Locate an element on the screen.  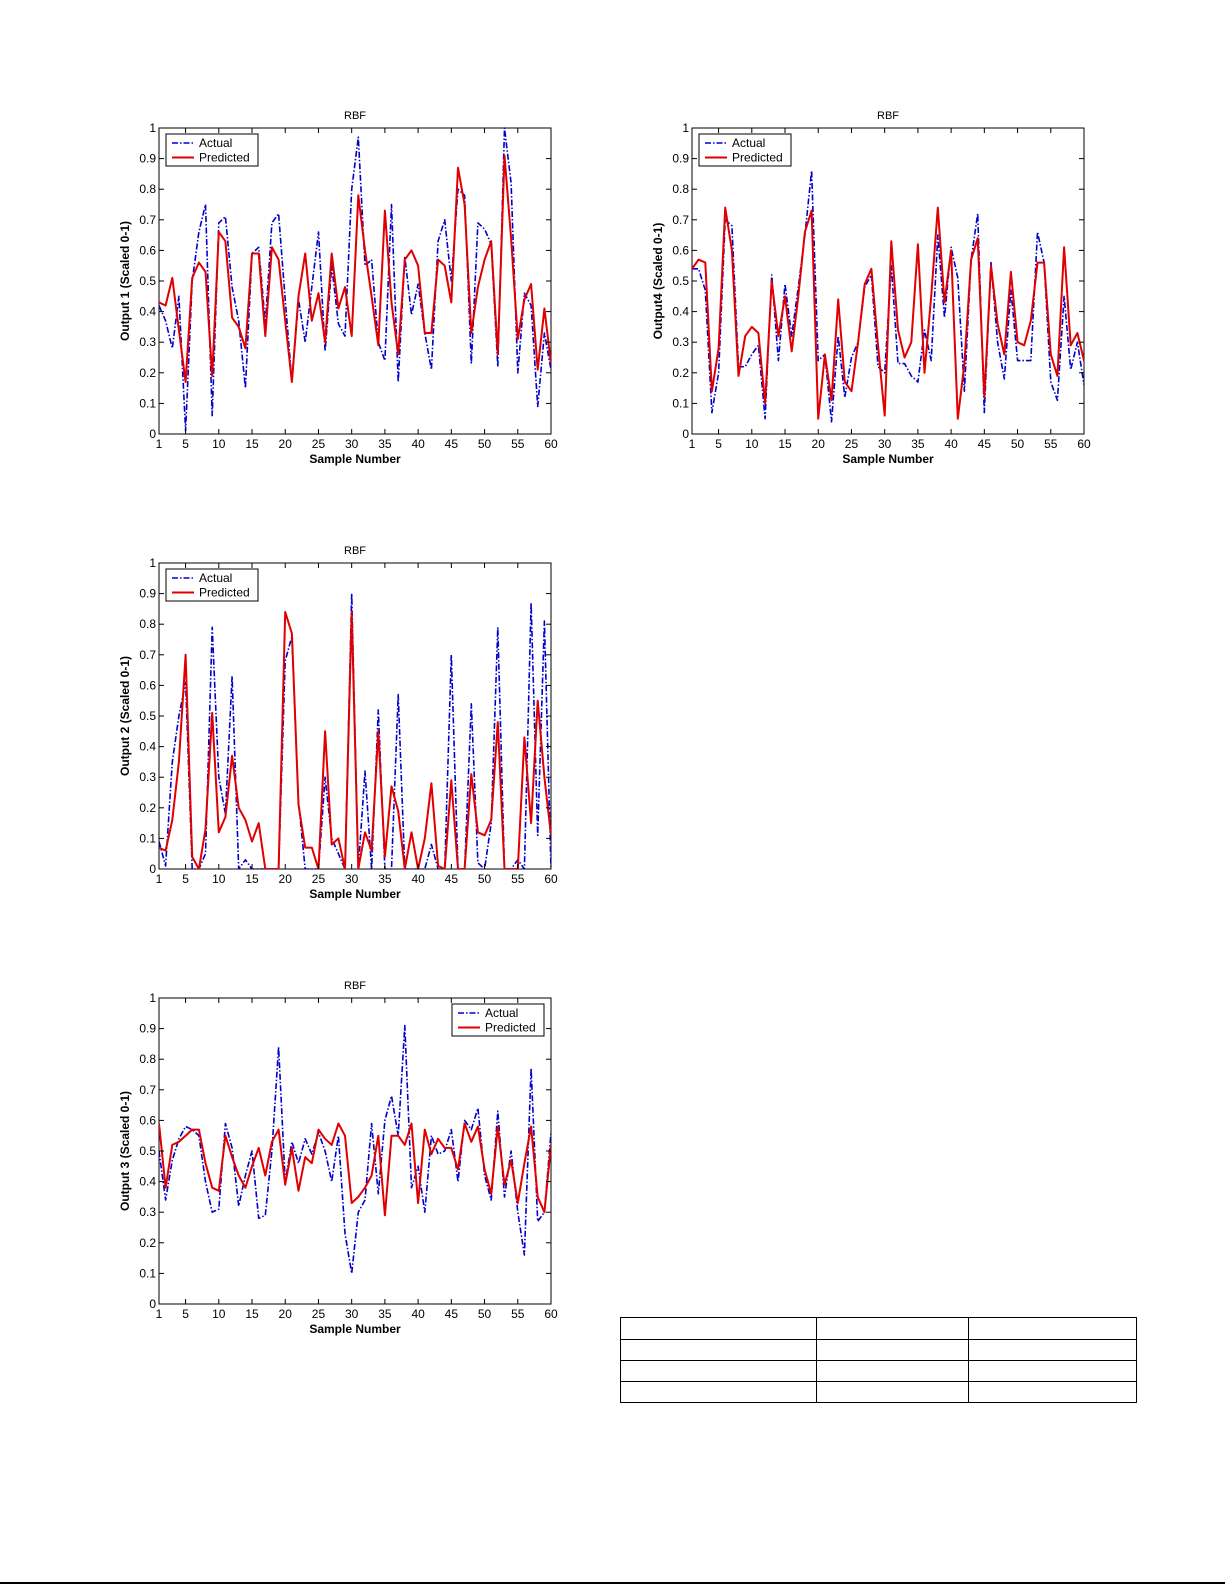
empty-table is located at coordinates (878, 1360).